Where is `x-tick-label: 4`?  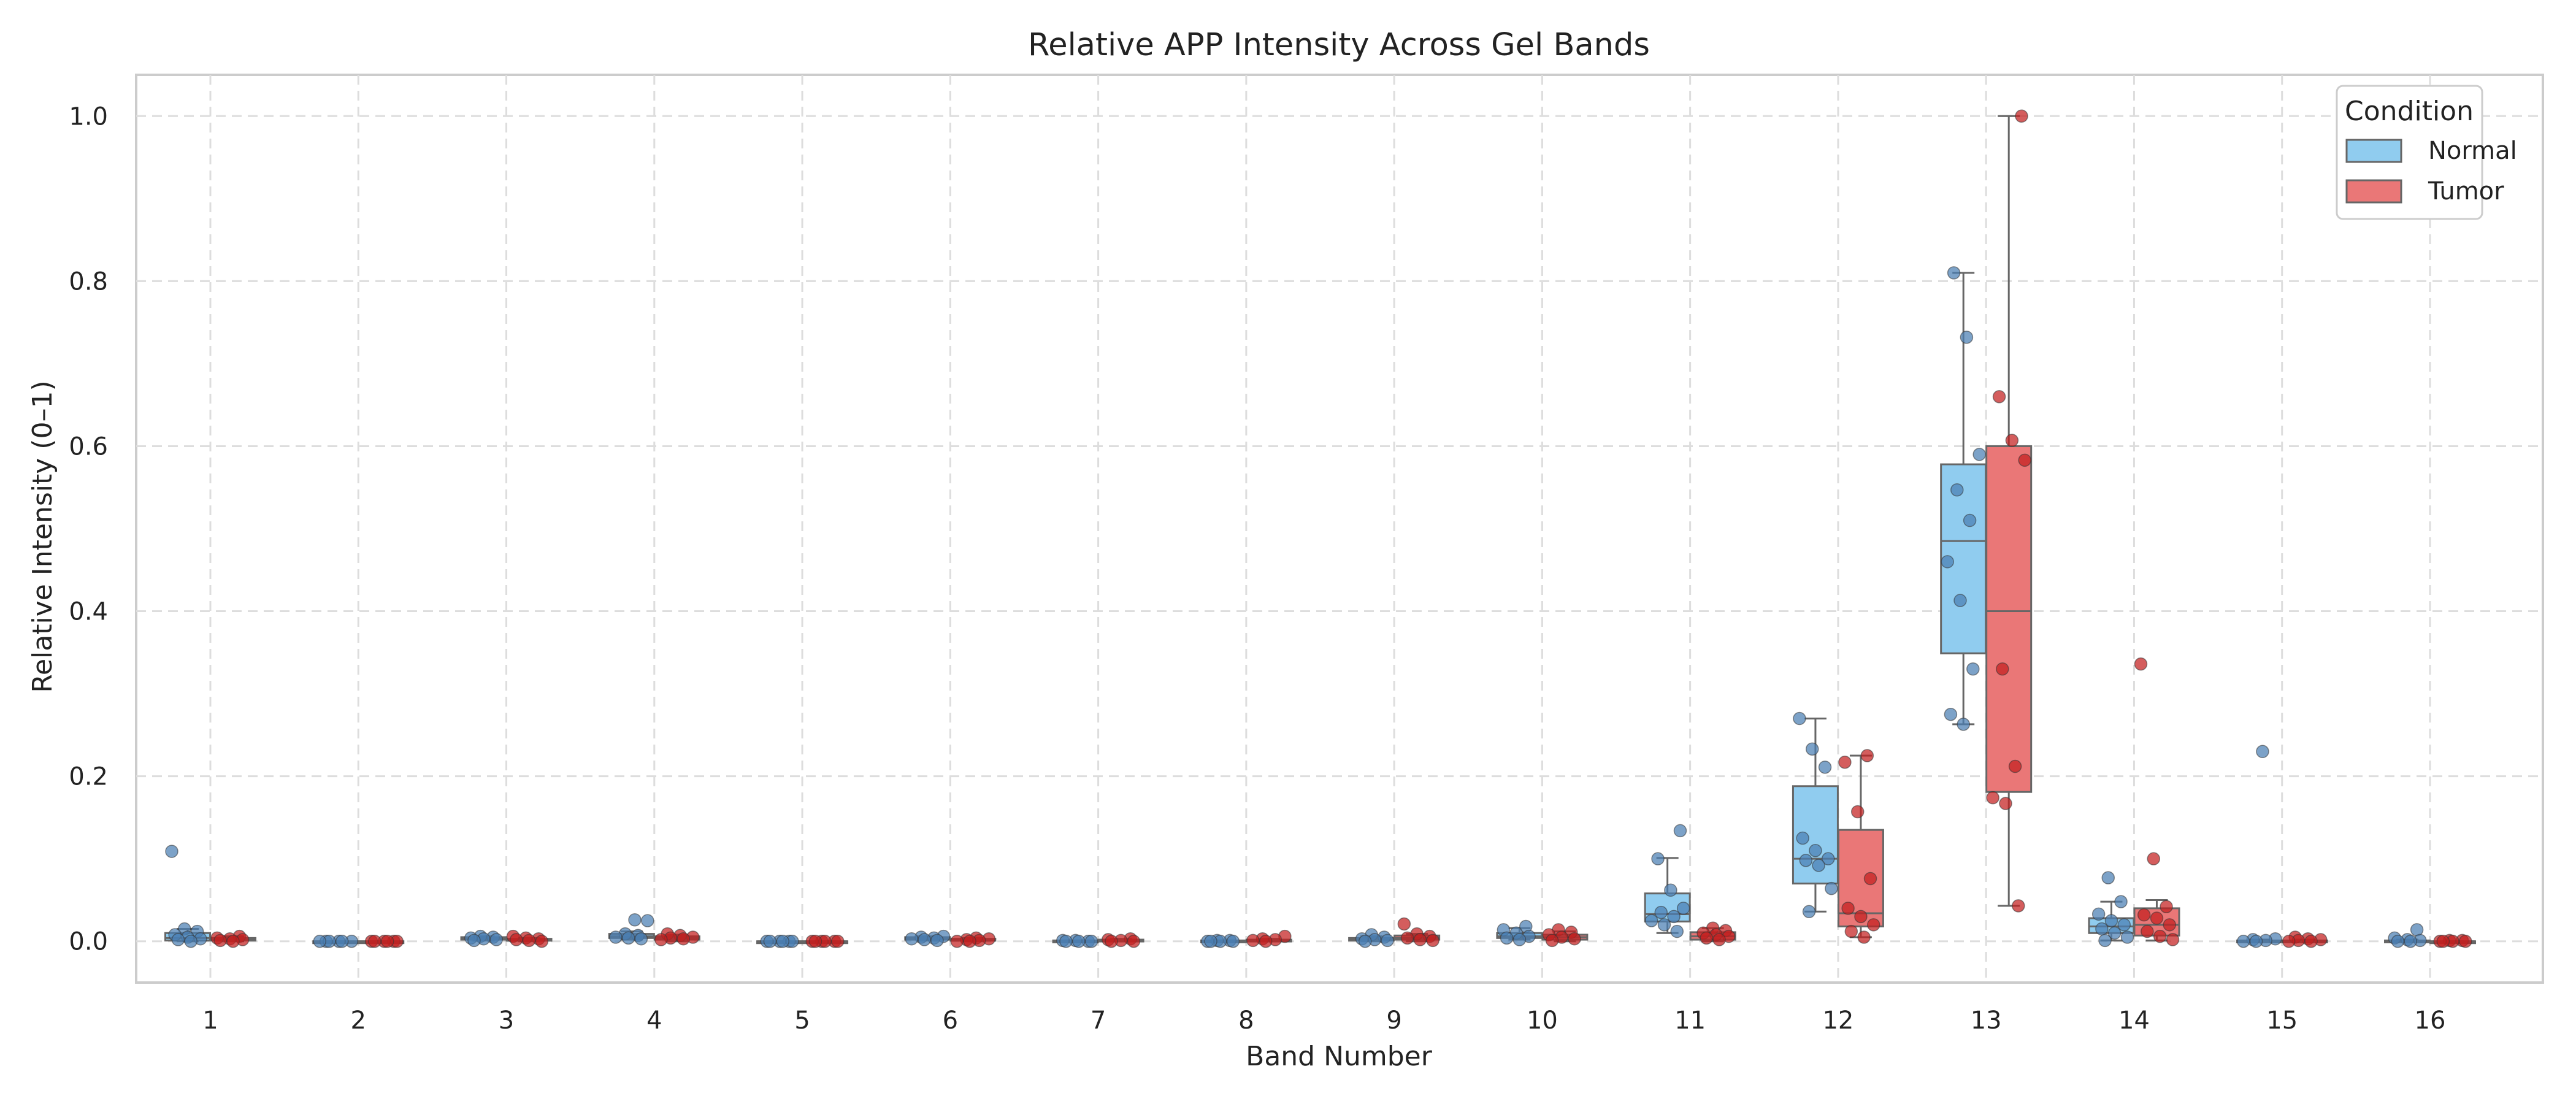 x-tick-label: 4 is located at coordinates (654, 1020).